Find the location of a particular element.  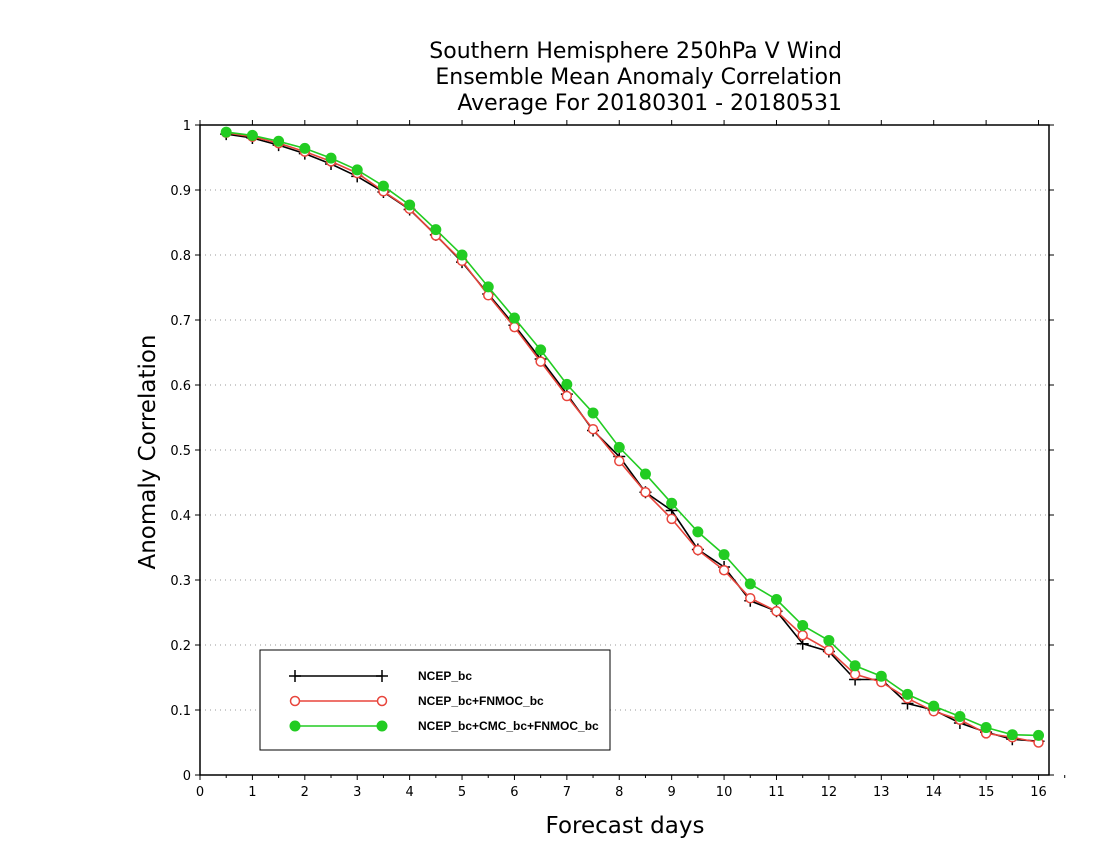

legend-entry: NCEP_bc is located at coordinates (380, 676).